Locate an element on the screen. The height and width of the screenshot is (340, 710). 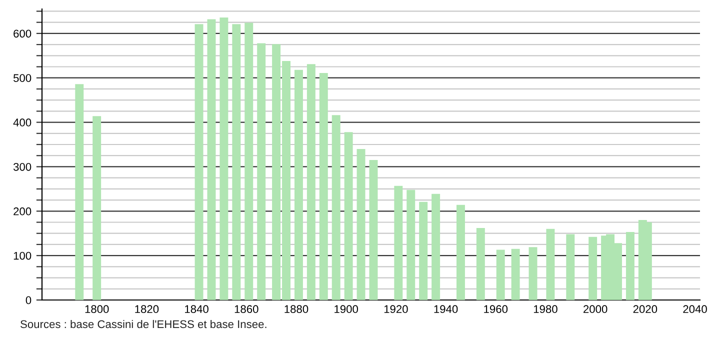
y-tick-label: 400 is located at coordinates (22, 122).